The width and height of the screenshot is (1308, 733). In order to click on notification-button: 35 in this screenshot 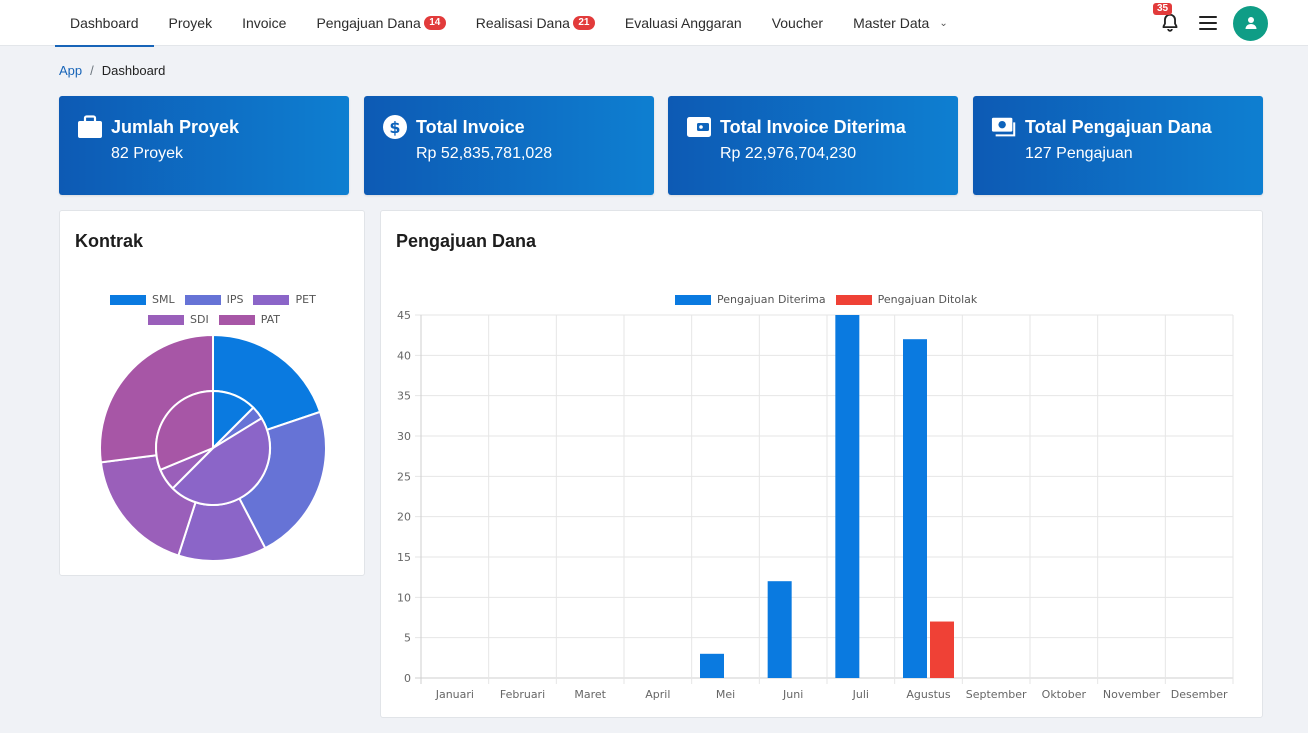, I will do `click(1167, 18)`.